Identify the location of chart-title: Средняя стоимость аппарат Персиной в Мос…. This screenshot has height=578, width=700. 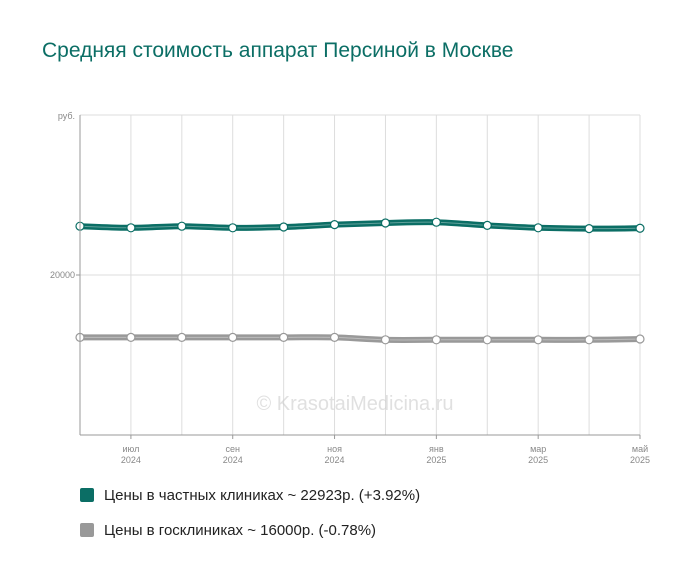
(278, 50).